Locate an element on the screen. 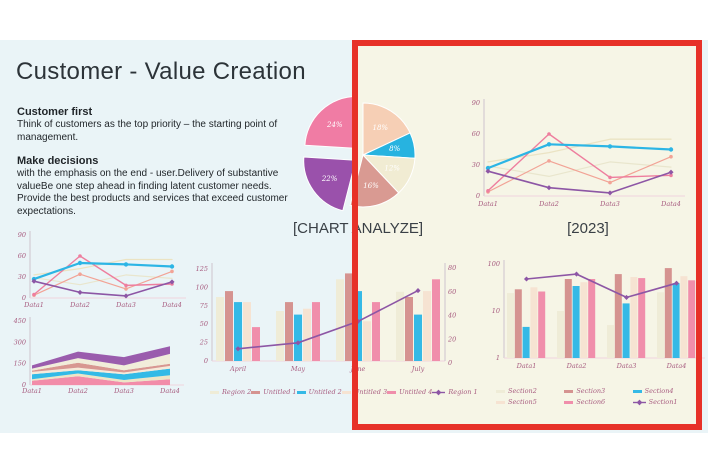  legend-item: Region 2 is located at coordinates (230, 392).